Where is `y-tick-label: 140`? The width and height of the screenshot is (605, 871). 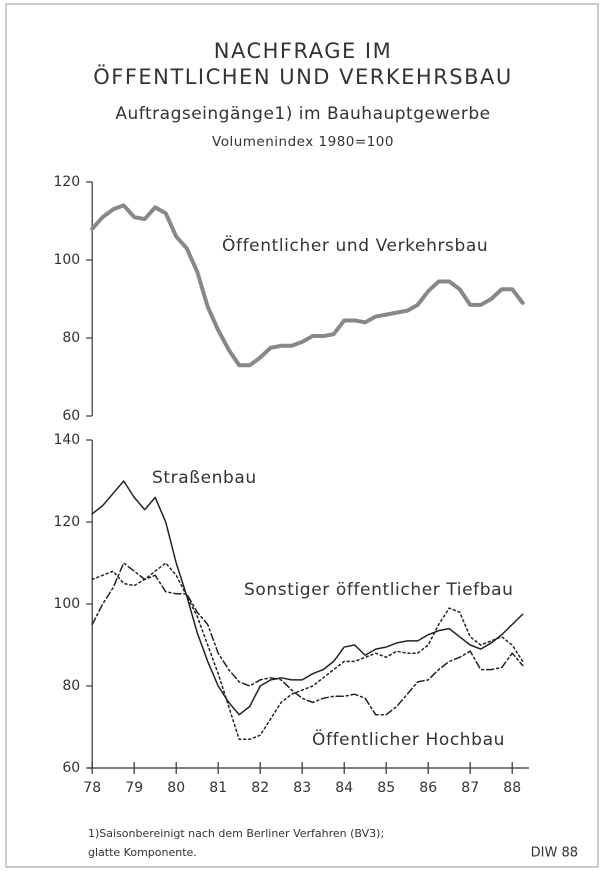 y-tick-label: 140 is located at coordinates (66, 440).